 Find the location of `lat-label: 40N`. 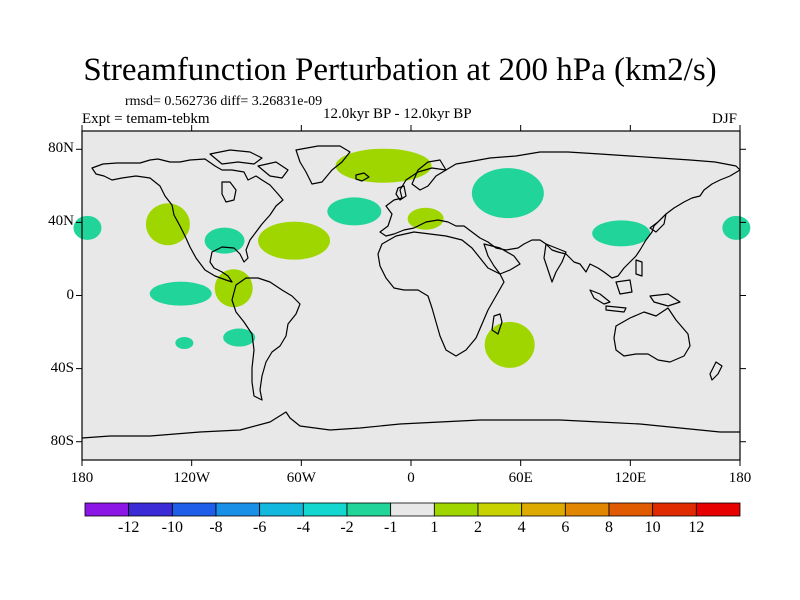

lat-label: 40N is located at coordinates (61, 221).